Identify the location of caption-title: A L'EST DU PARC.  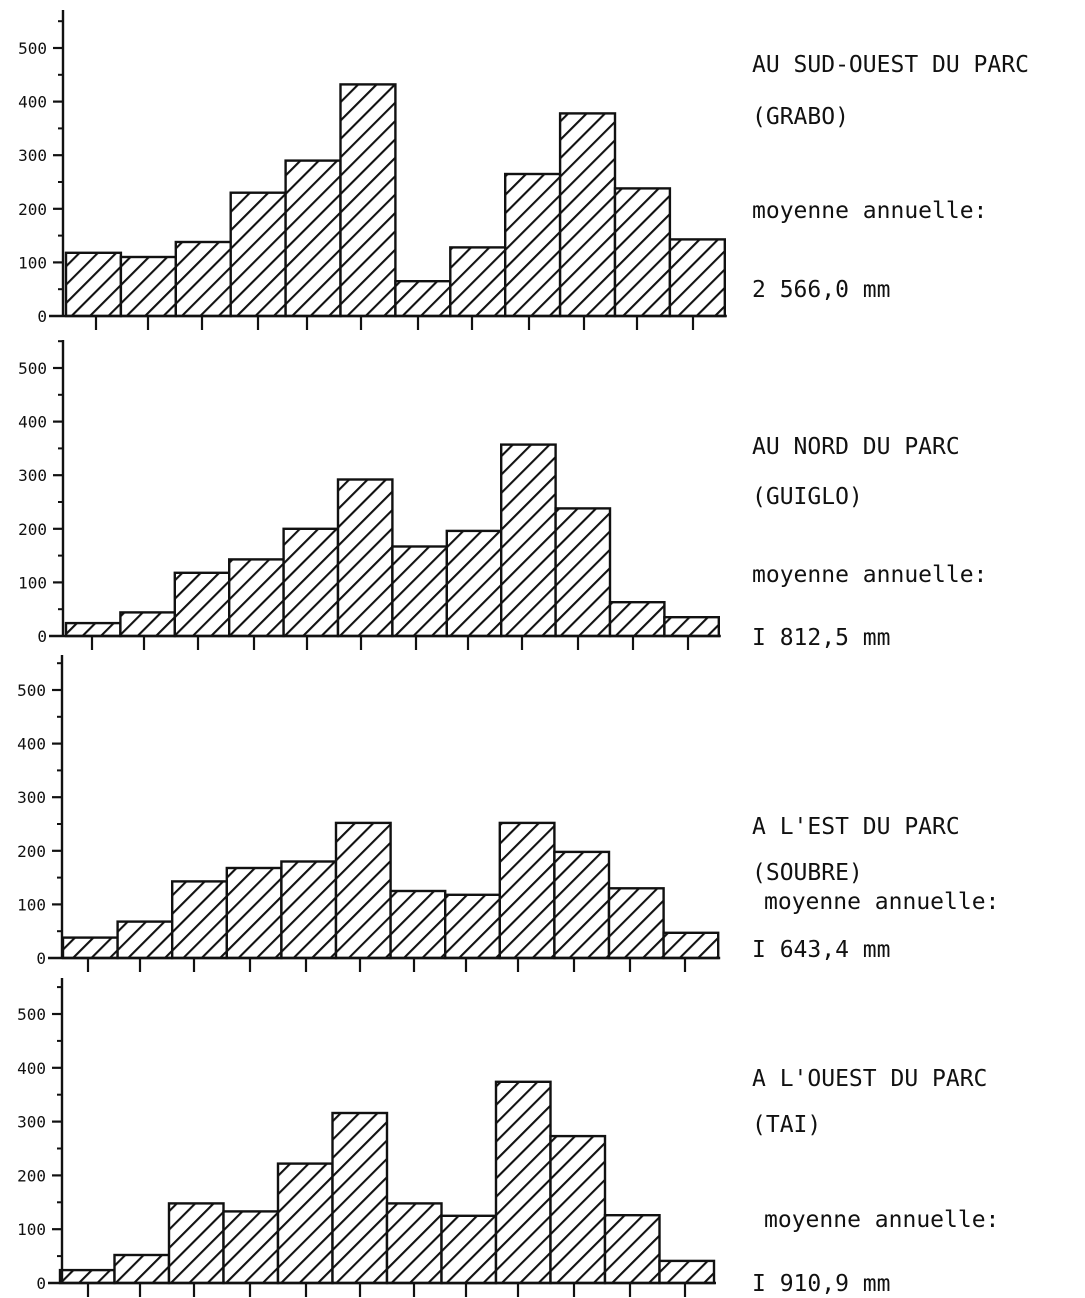
(856, 827).